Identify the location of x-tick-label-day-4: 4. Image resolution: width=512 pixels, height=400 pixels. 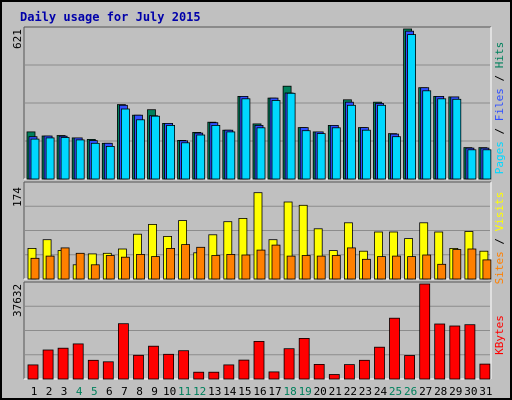
(79, 391).